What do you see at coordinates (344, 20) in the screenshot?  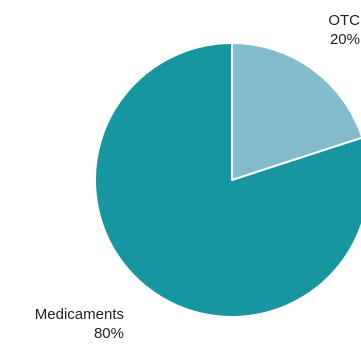 I see `slice-name-otc: OTC` at bounding box center [344, 20].